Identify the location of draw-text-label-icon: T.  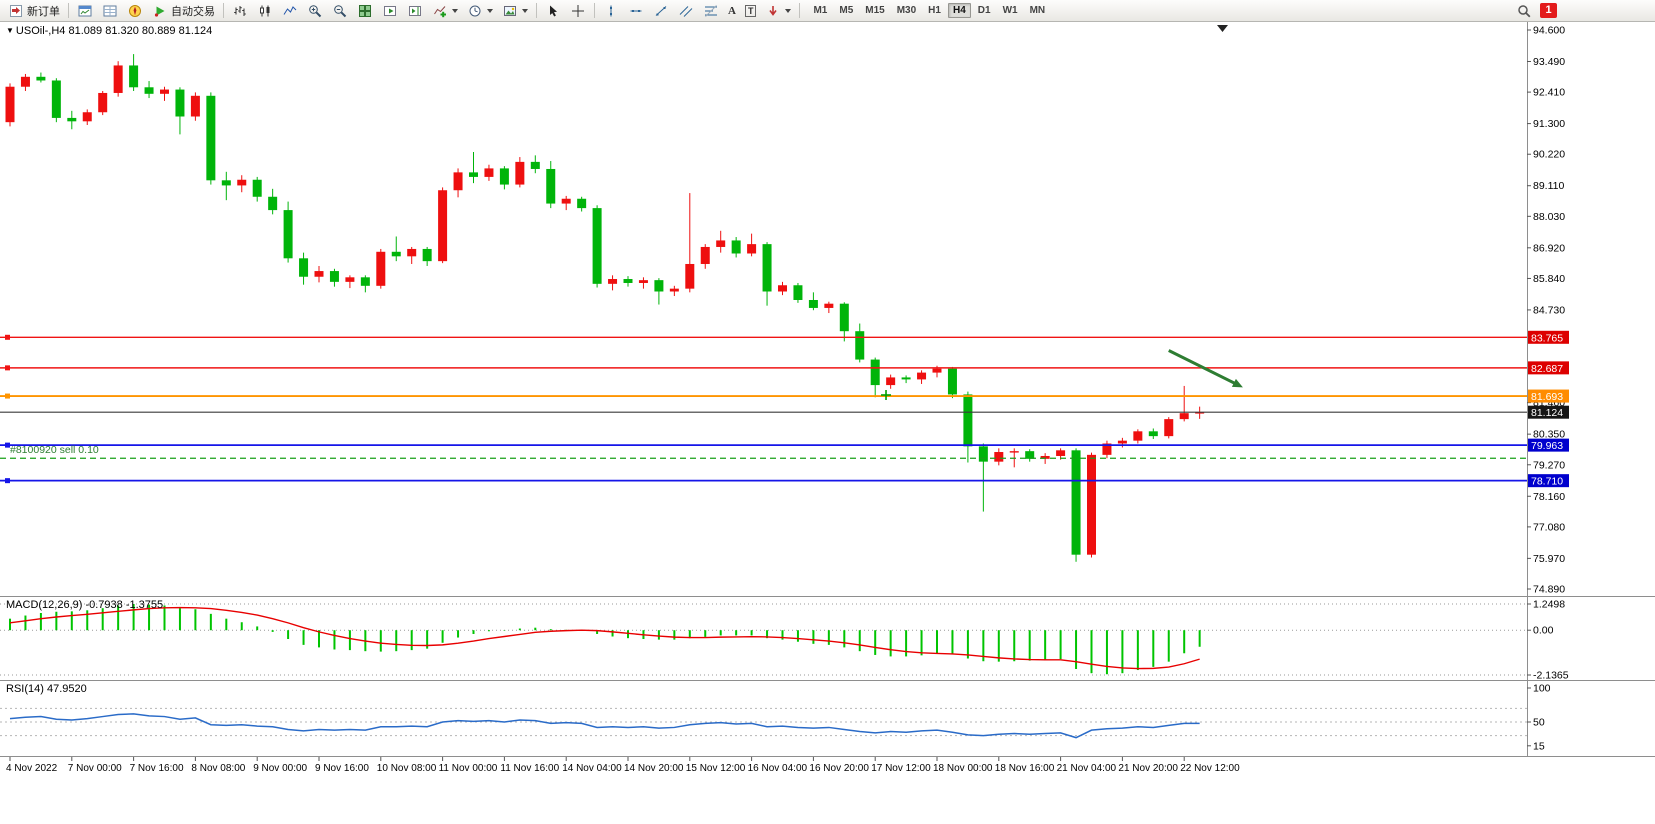
(750, 10).